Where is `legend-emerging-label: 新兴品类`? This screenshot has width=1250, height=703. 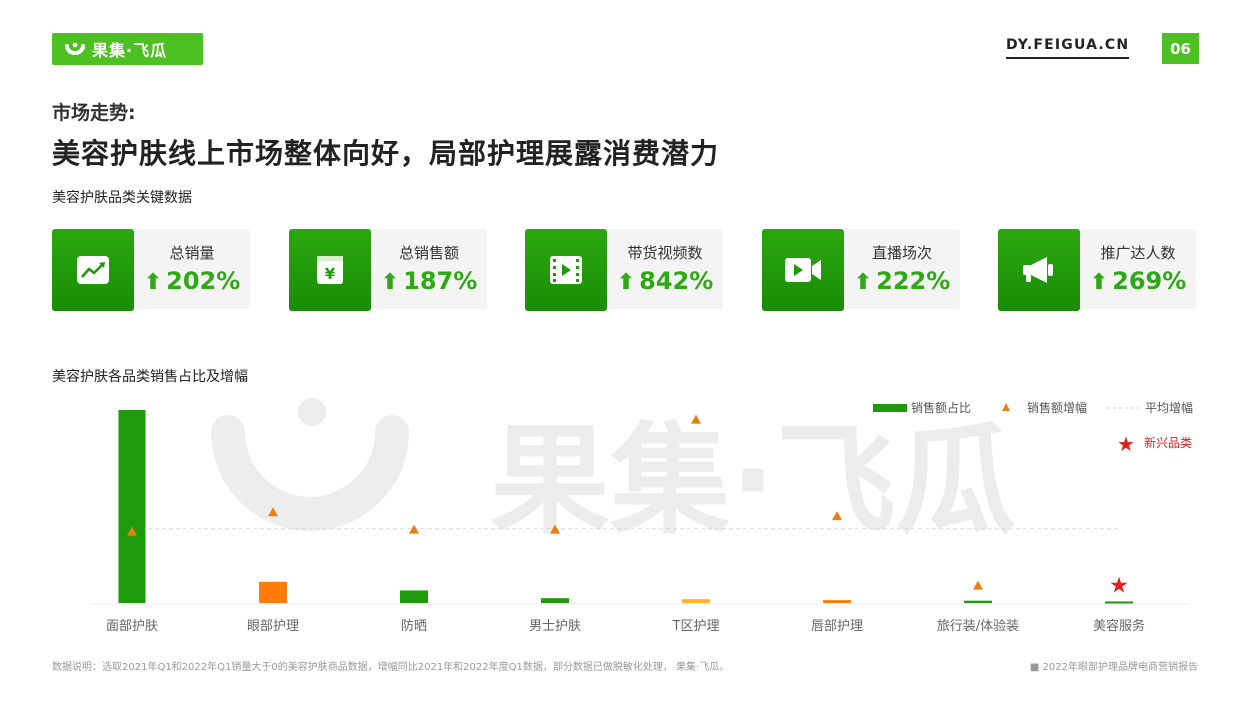 legend-emerging-label: 新兴品类 is located at coordinates (1168, 442).